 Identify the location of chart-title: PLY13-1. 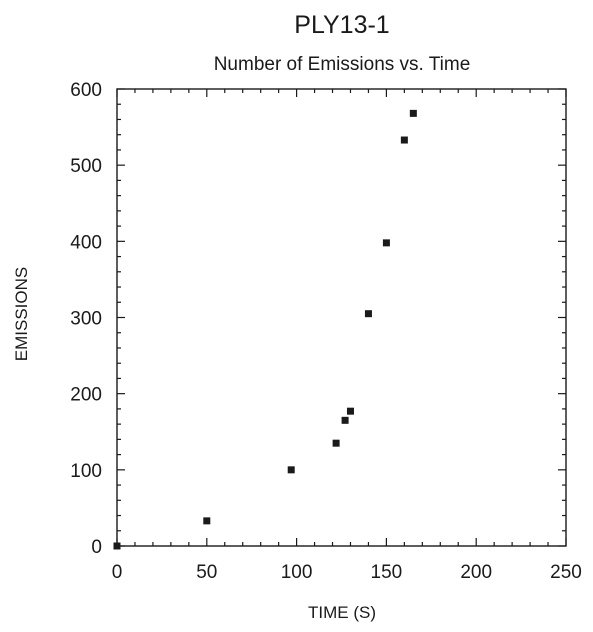
(341, 25).